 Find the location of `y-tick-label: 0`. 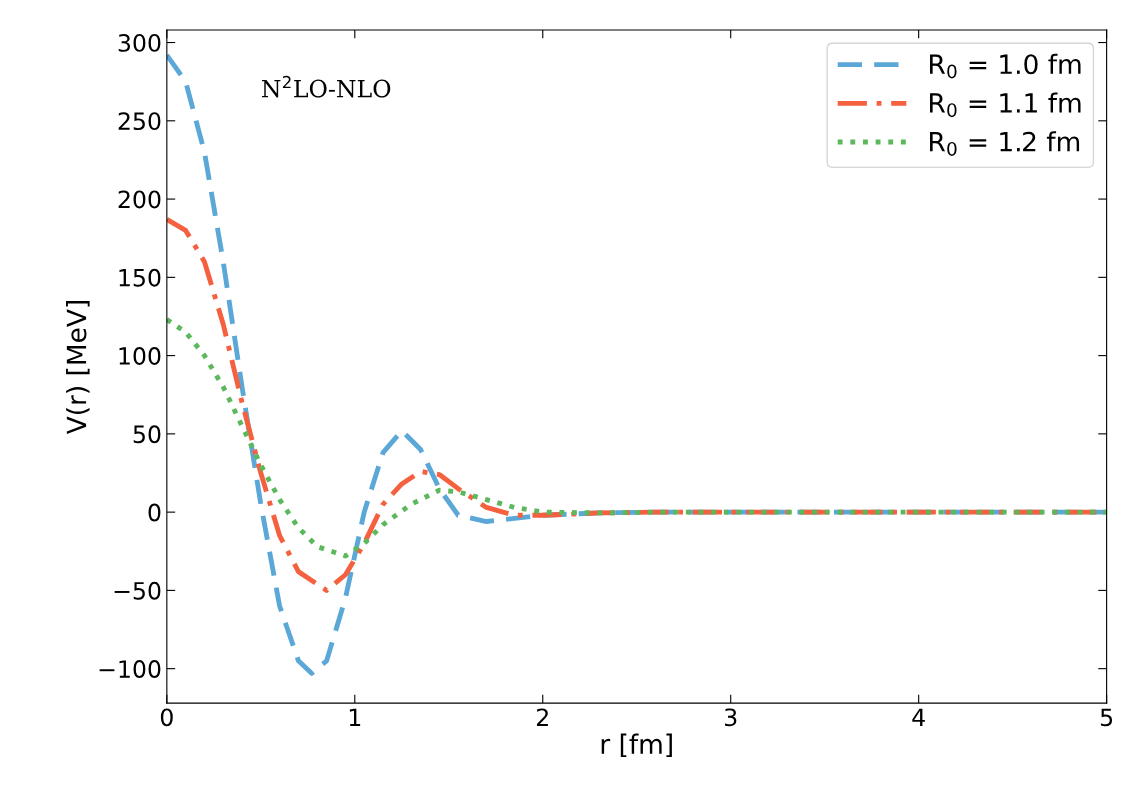

y-tick-label: 0 is located at coordinates (154, 512).